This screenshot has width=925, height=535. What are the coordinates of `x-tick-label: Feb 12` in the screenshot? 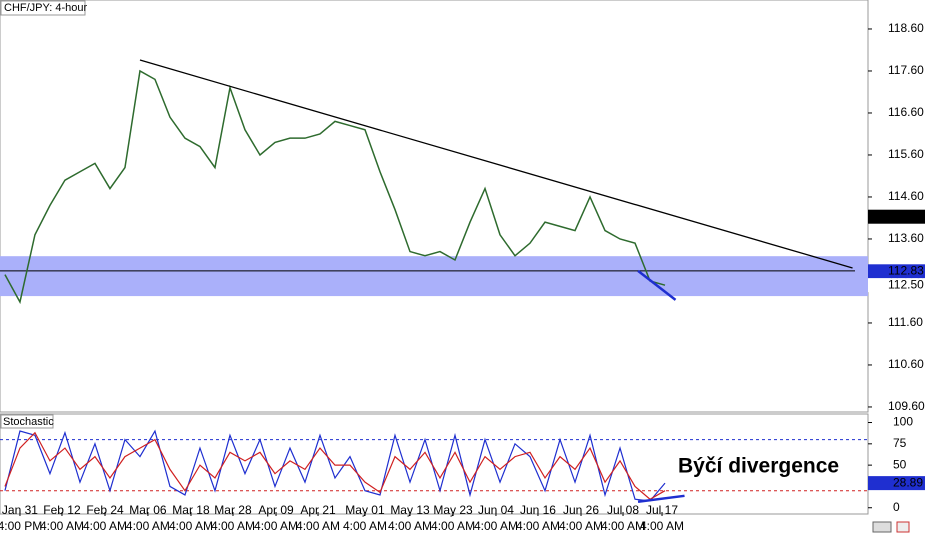 It's located at (62, 510).